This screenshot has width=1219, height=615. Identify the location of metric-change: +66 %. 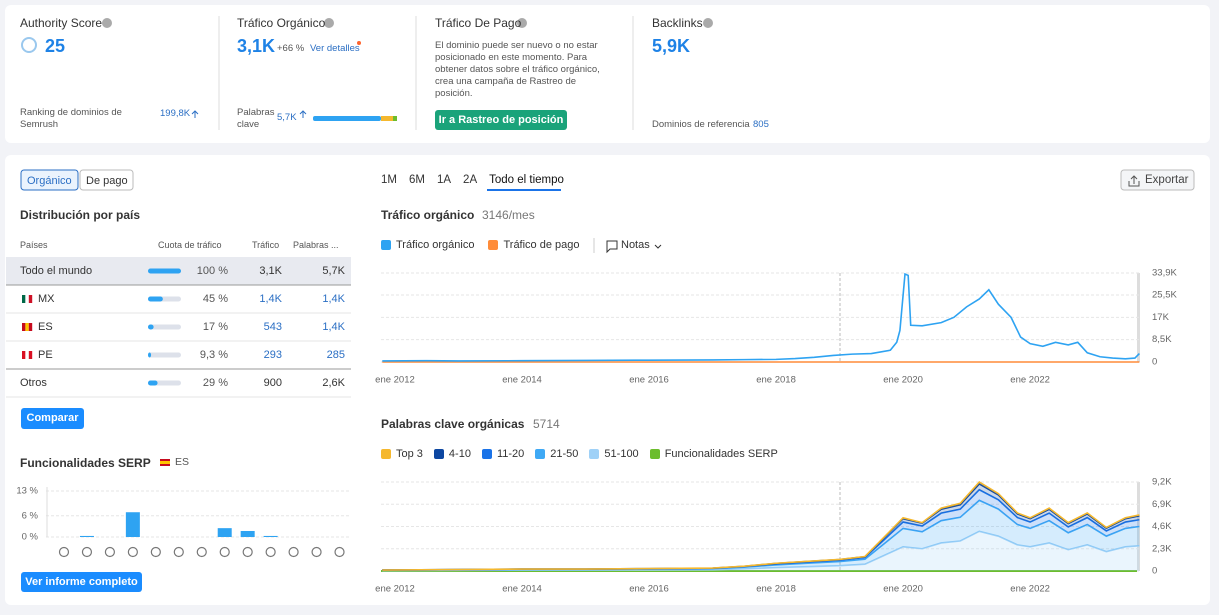
(291, 48).